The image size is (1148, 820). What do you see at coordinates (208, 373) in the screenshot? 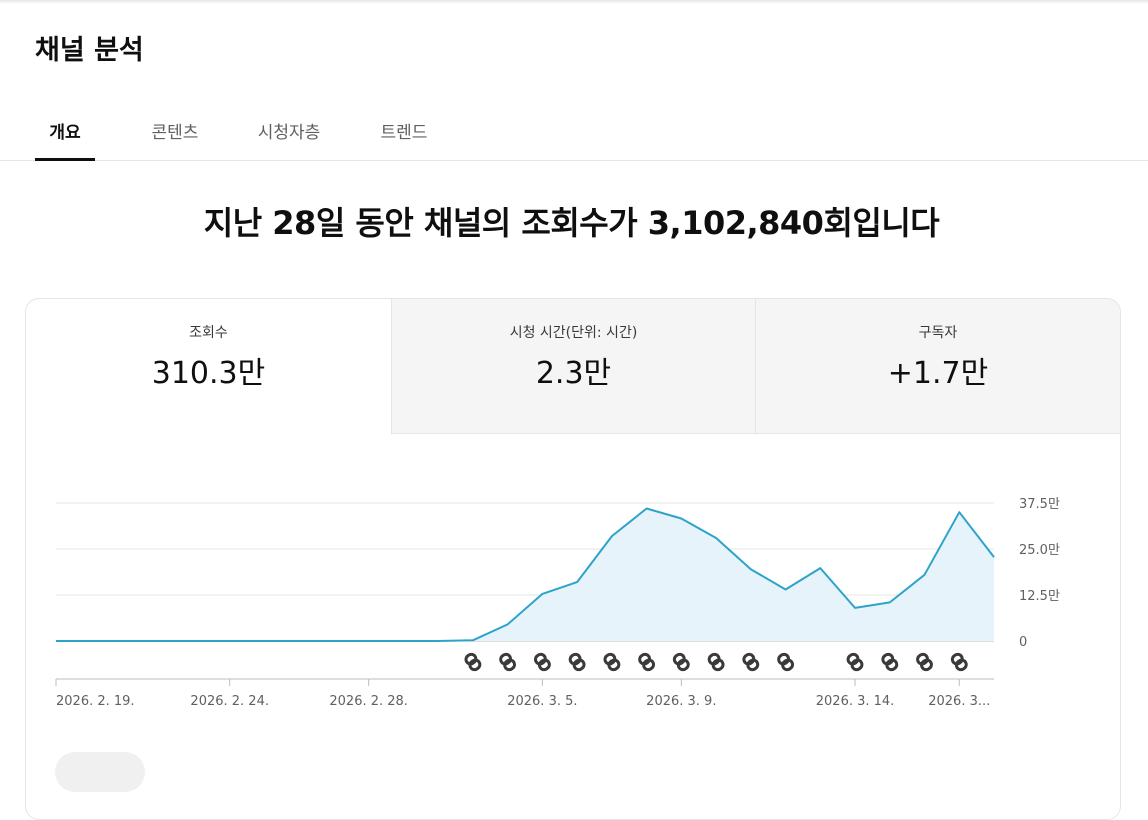
I see `metric-views-value: 310.3만` at bounding box center [208, 373].